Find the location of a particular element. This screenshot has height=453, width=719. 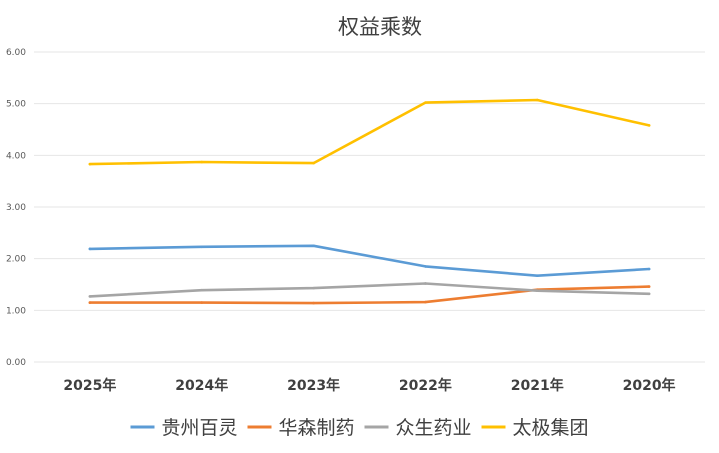

legend-label: 太极集团 is located at coordinates (551, 428).